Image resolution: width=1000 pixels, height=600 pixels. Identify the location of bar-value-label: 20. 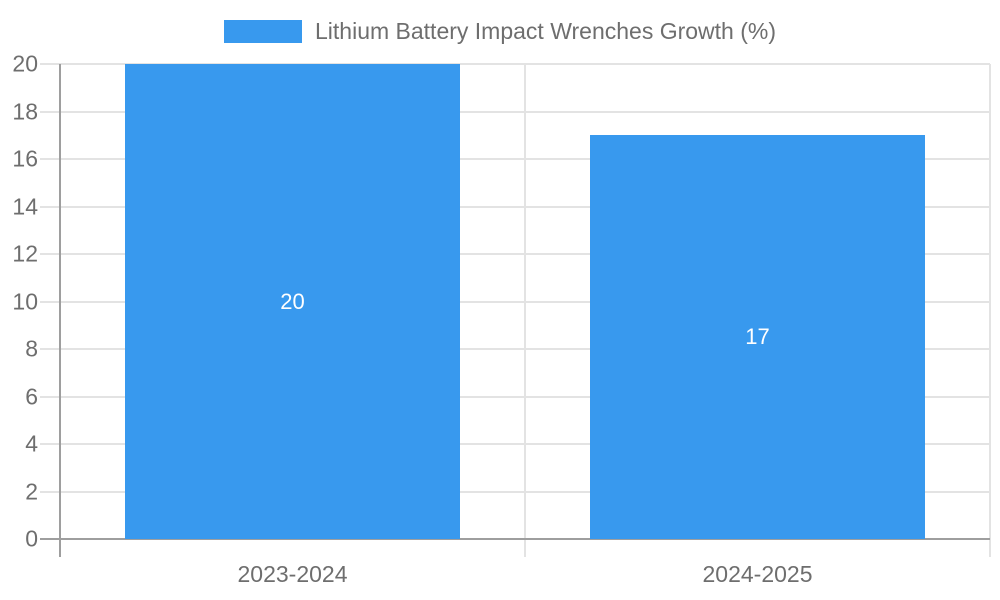
(292, 301).